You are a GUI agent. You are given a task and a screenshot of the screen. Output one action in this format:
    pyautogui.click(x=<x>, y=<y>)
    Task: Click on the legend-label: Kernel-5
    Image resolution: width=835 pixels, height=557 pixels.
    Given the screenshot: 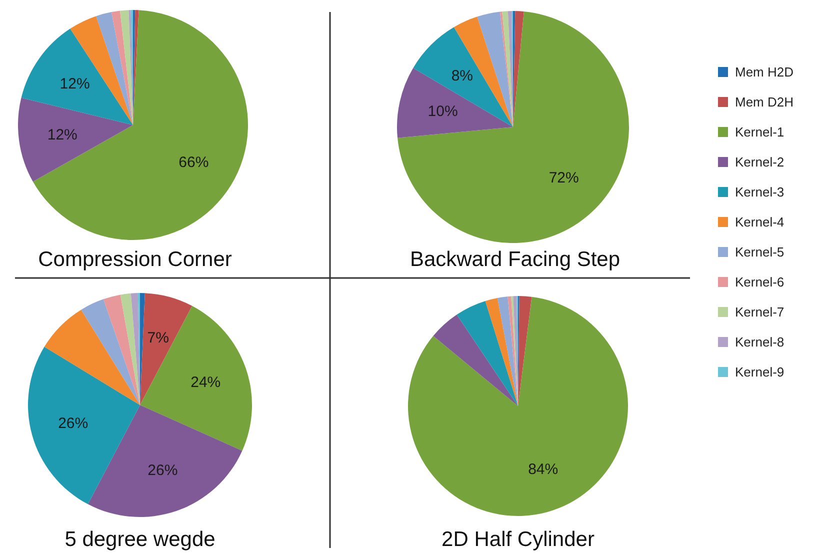 What is the action you would take?
    pyautogui.click(x=759, y=252)
    